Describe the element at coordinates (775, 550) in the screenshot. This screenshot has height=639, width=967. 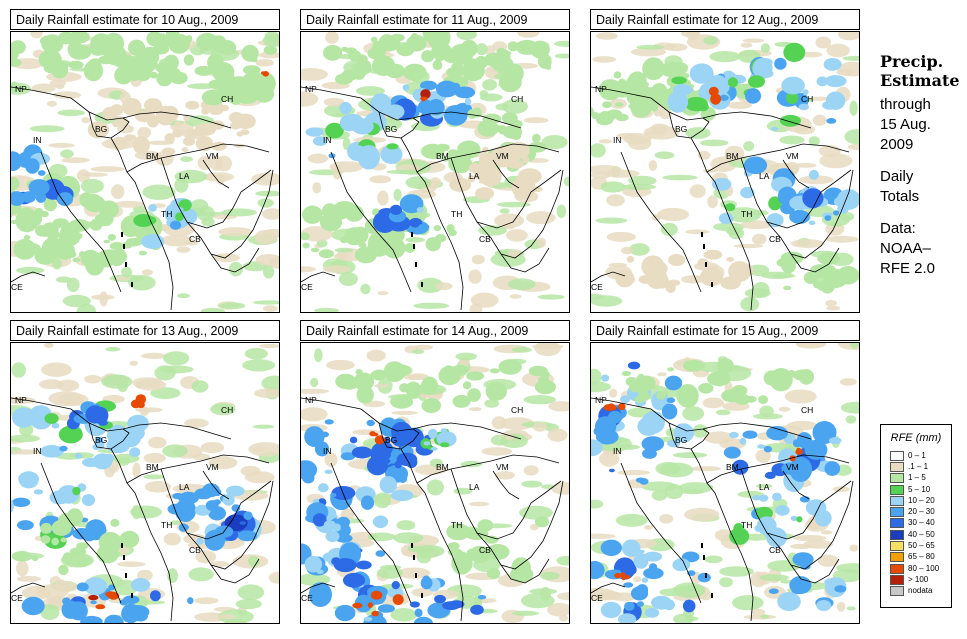
I see `country-label-cb: CB` at that location.